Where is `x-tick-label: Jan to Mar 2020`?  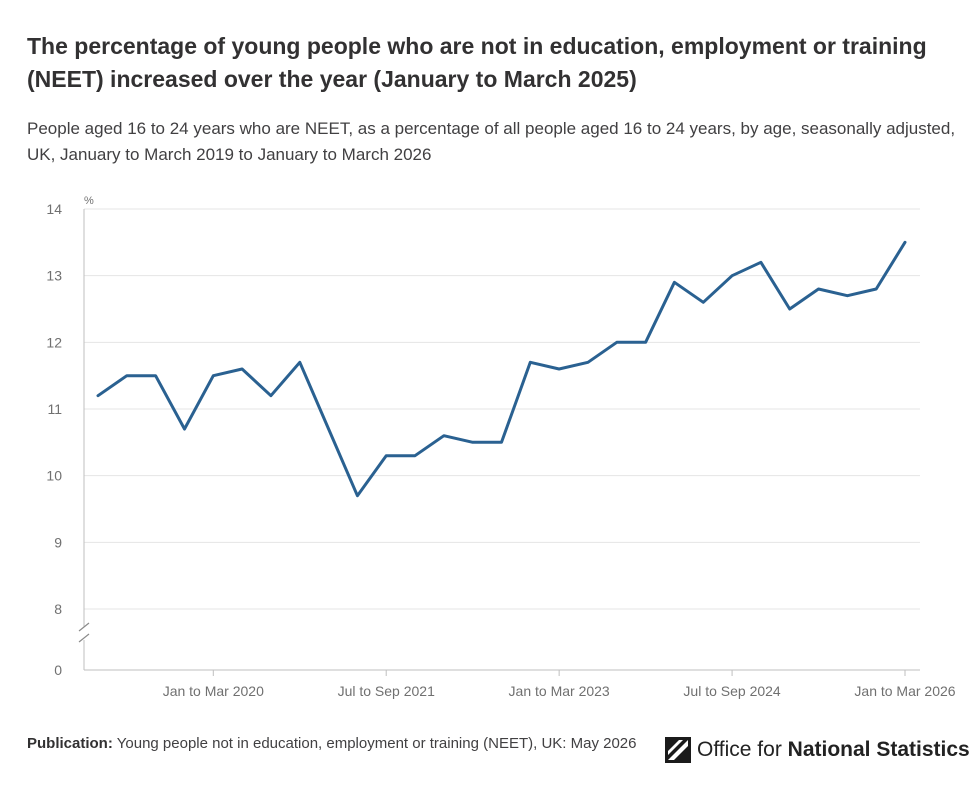
x-tick-label: Jan to Mar 2020 is located at coordinates (213, 691).